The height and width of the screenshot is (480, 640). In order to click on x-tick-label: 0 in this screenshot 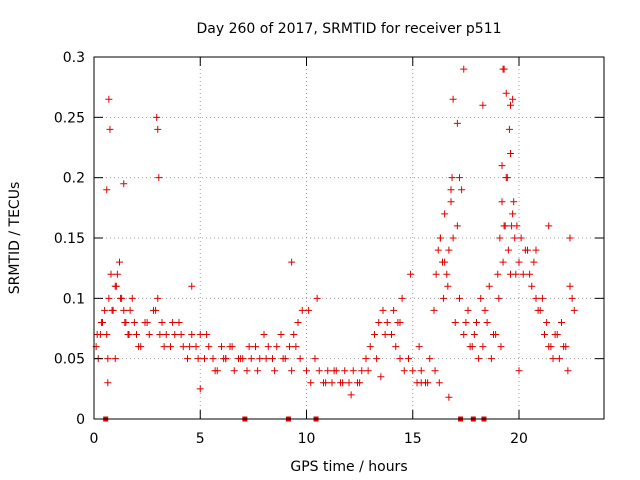, I will do `click(94, 439)`.